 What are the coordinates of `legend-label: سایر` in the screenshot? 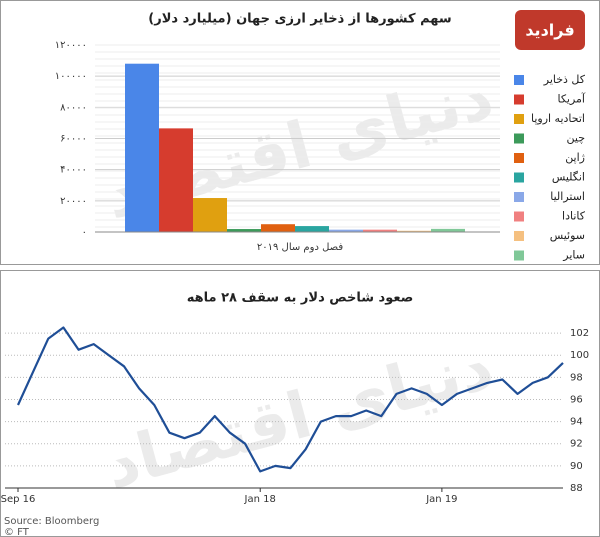 It's located at (573, 255).